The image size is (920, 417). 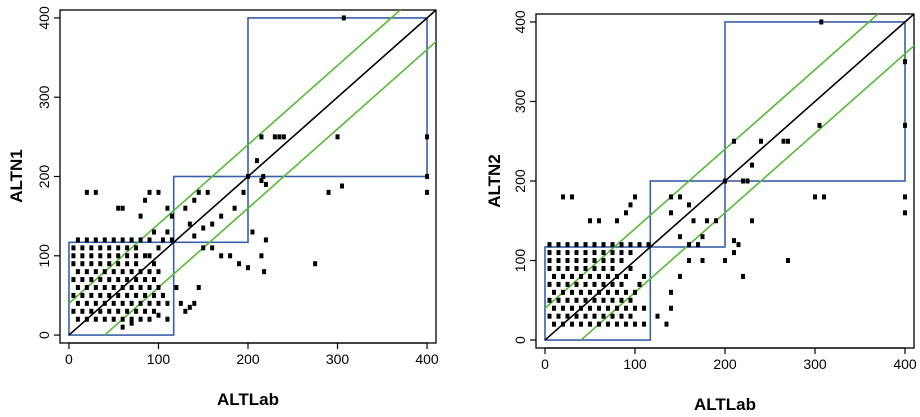 I want to click on x-tick-label: 100, so click(x=635, y=364).